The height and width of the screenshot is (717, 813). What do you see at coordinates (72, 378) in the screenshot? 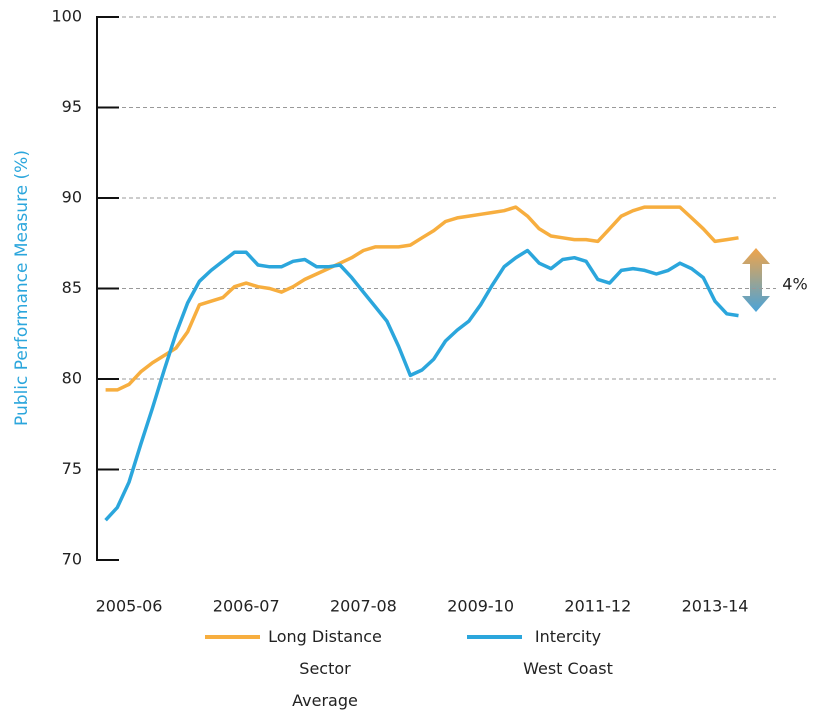
I see `y-tick-label: 80` at bounding box center [72, 378].